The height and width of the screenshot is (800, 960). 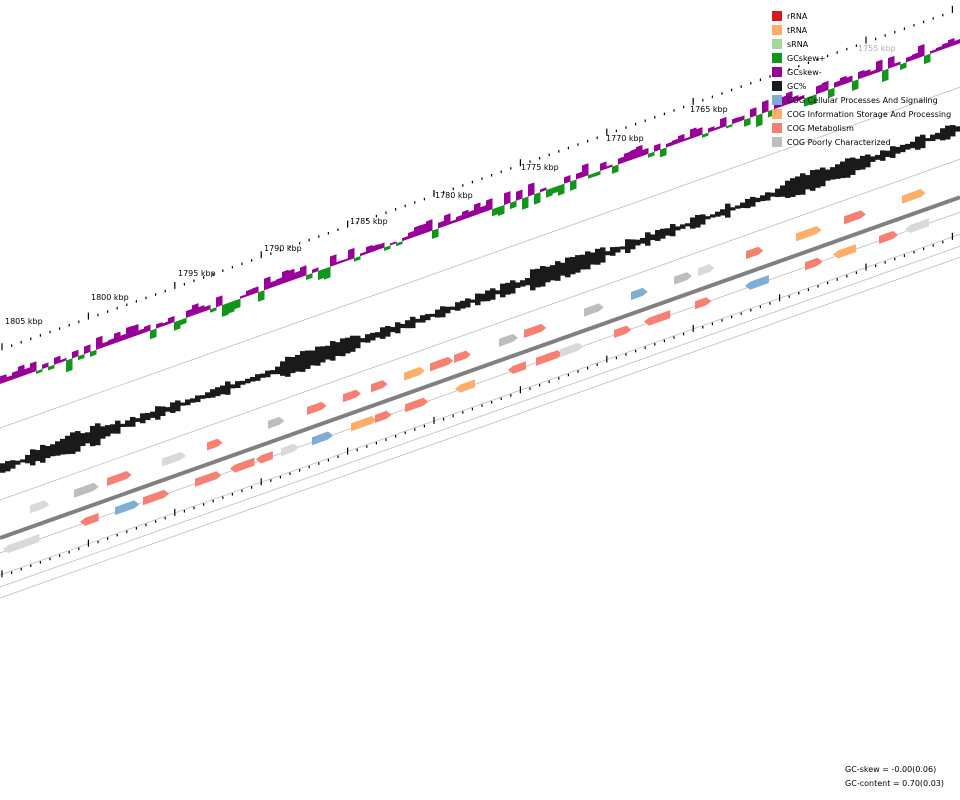 I want to click on legend-label: COG Information Storage And Processing, so click(x=869, y=114).